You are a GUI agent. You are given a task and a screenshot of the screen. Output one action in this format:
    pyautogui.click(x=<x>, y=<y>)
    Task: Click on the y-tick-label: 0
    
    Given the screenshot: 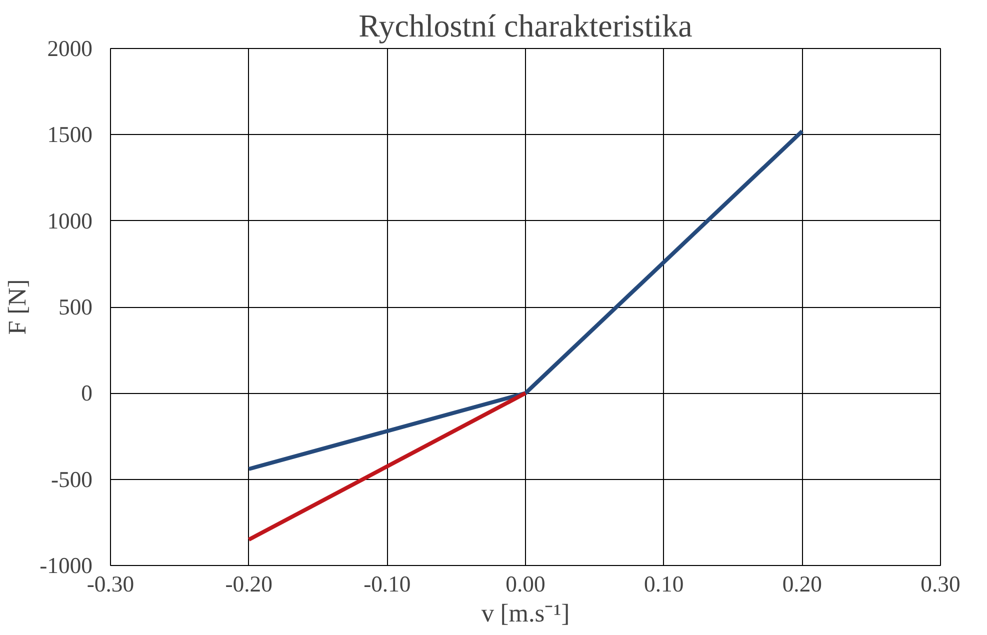 What is the action you would take?
    pyautogui.click(x=86, y=393)
    